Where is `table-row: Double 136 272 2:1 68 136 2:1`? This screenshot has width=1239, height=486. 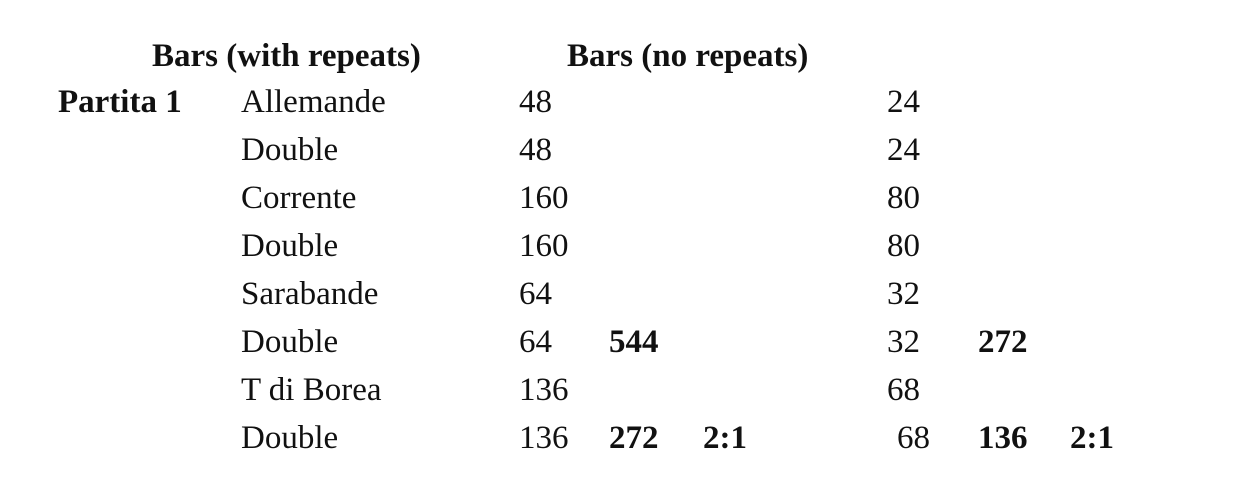 table-row: Double 136 272 2:1 68 136 2:1 is located at coordinates (619, 438).